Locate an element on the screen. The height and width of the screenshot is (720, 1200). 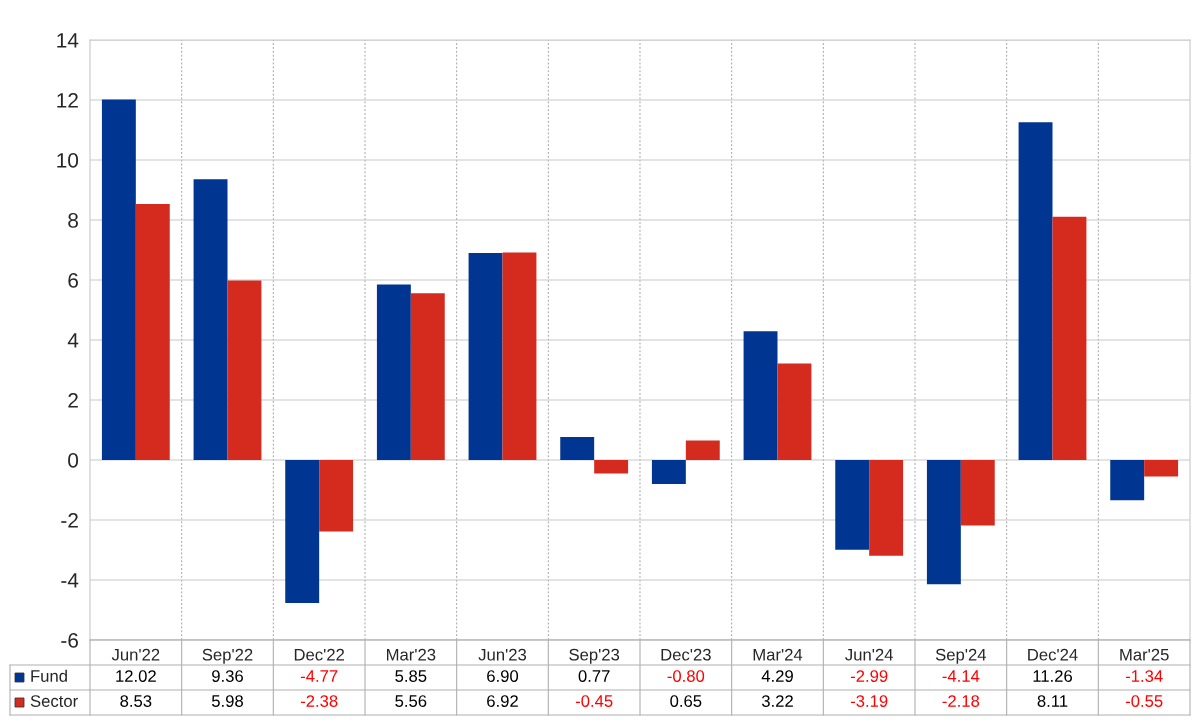
x-tick-label: Dec'22 is located at coordinates (319, 654).